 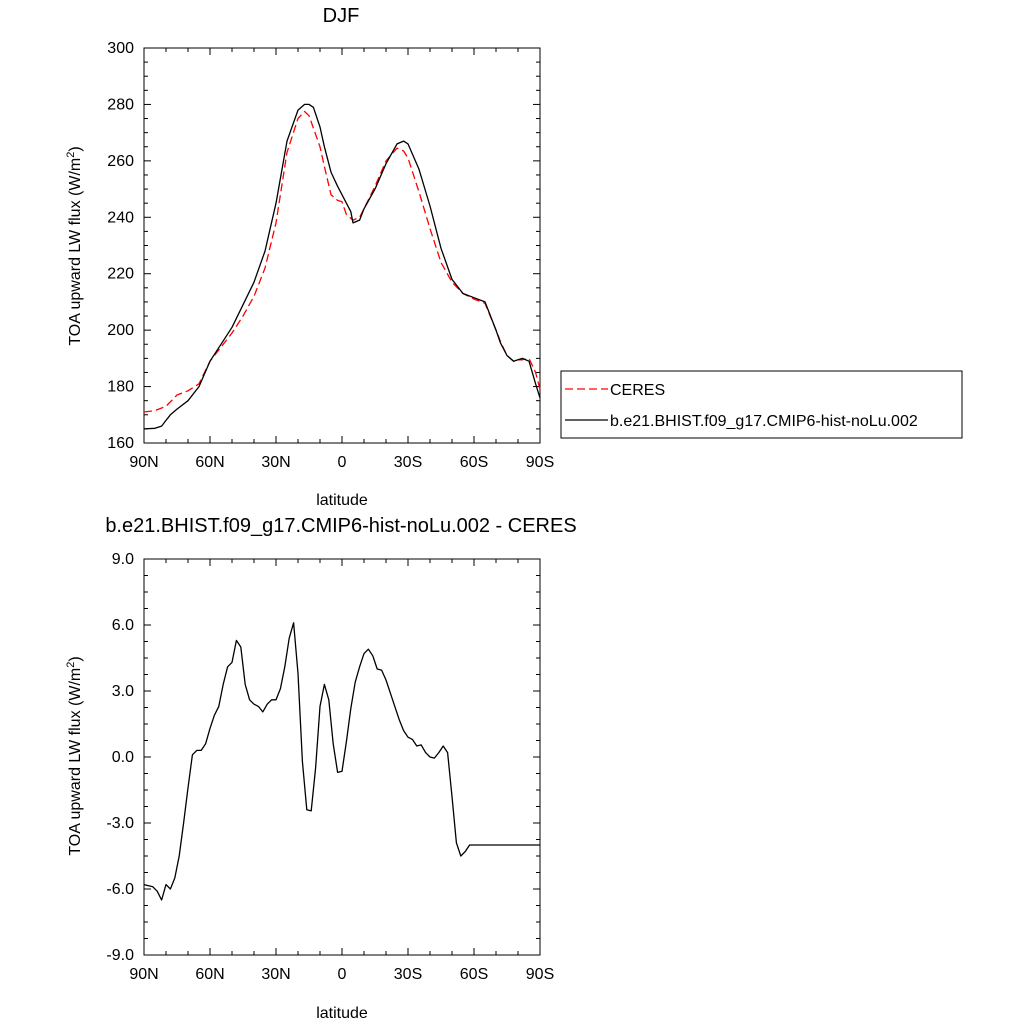 What do you see at coordinates (120, 387) in the screenshot?
I see `y-tick-label: 180` at bounding box center [120, 387].